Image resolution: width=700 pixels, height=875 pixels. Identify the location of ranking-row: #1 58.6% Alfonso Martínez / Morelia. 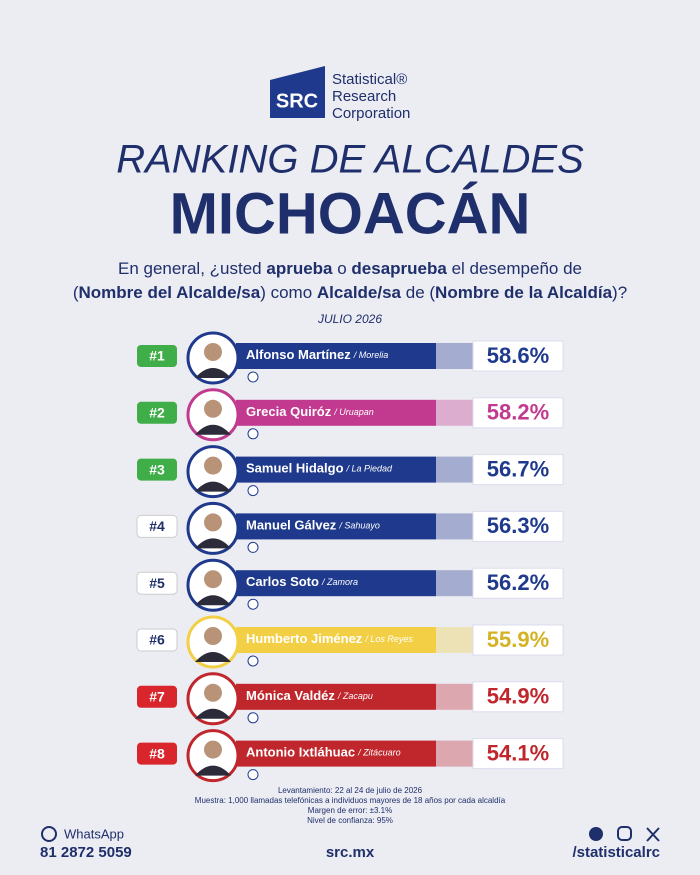
(350, 358).